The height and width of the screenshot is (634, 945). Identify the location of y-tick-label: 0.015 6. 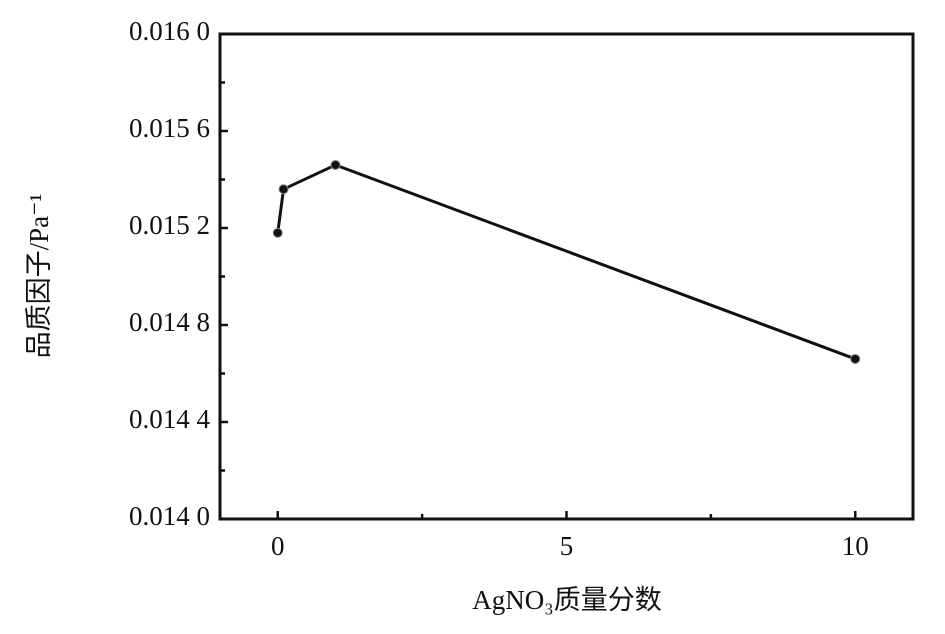
(169, 128).